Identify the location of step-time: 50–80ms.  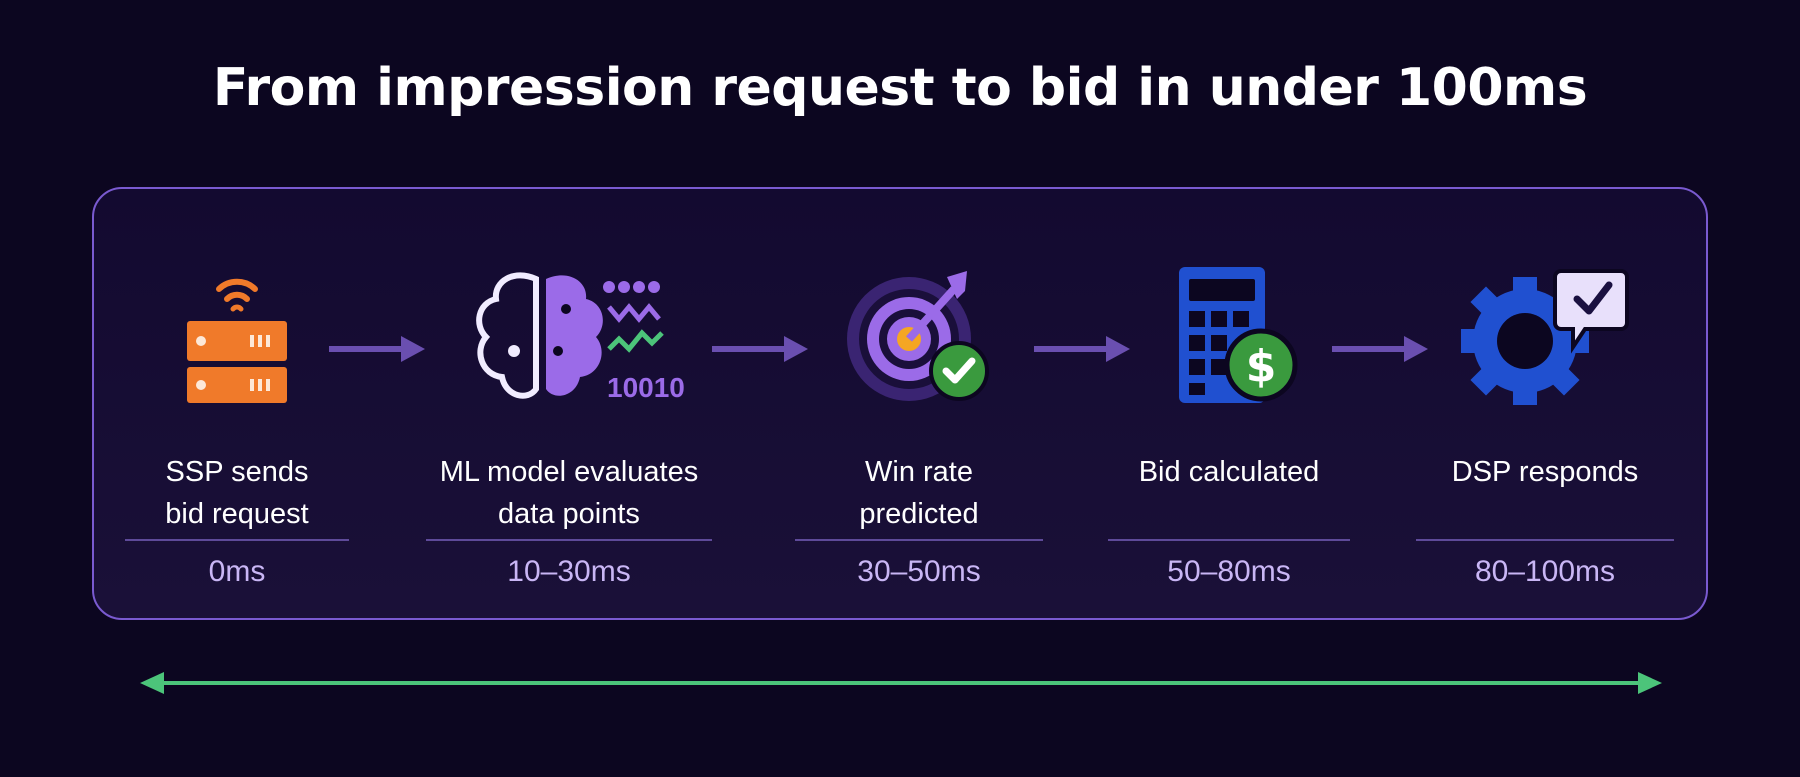
(1229, 571).